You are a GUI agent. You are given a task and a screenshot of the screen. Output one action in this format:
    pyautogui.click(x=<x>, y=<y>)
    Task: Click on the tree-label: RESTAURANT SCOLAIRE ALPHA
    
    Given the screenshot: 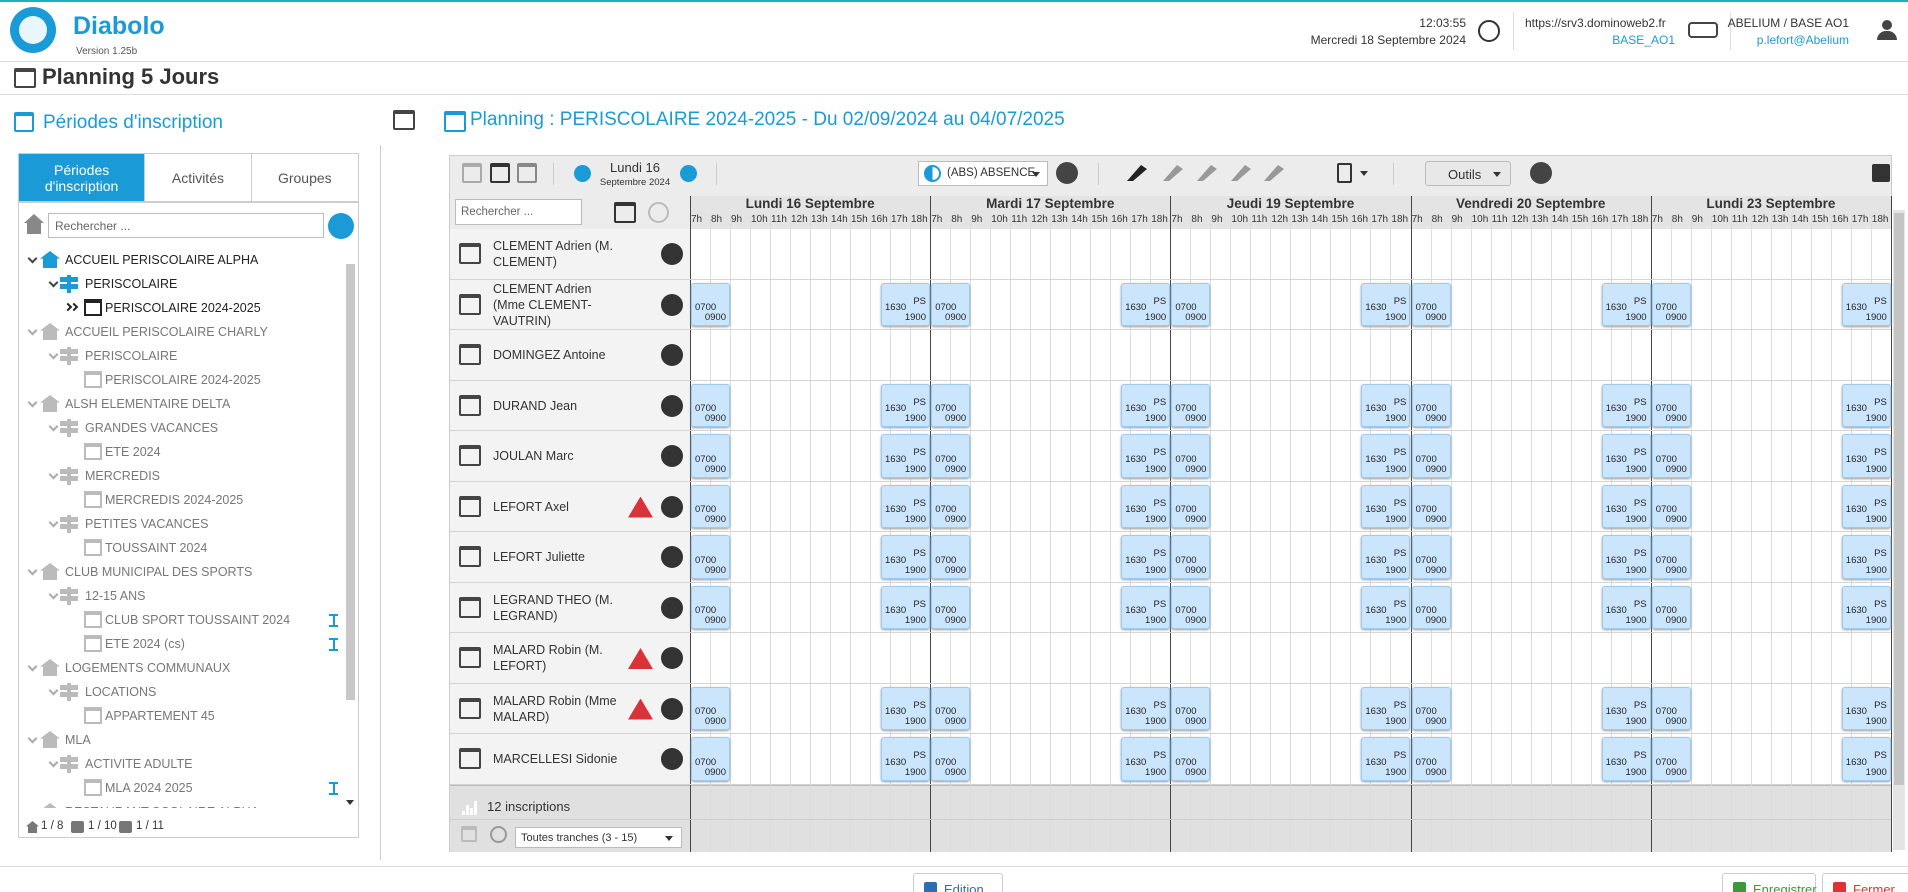 What is the action you would take?
    pyautogui.click(x=162, y=804)
    